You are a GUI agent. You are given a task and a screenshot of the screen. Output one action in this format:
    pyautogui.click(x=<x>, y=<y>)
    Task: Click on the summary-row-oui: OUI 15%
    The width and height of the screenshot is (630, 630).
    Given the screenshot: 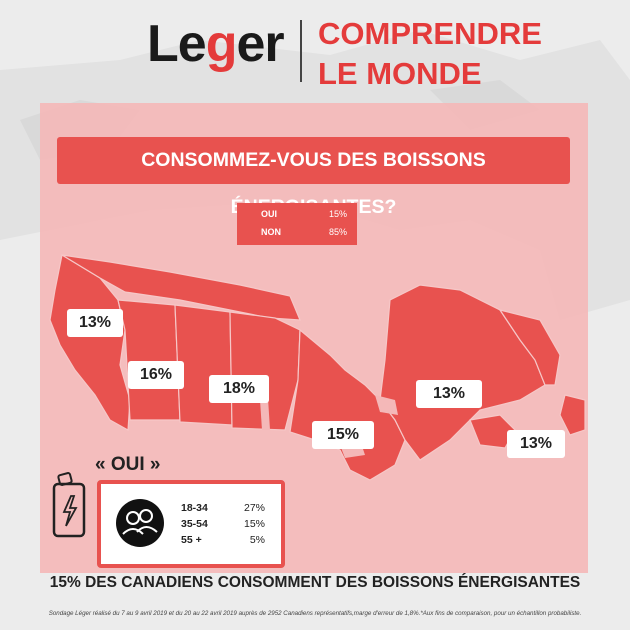 What is the action you would take?
    pyautogui.click(x=297, y=216)
    